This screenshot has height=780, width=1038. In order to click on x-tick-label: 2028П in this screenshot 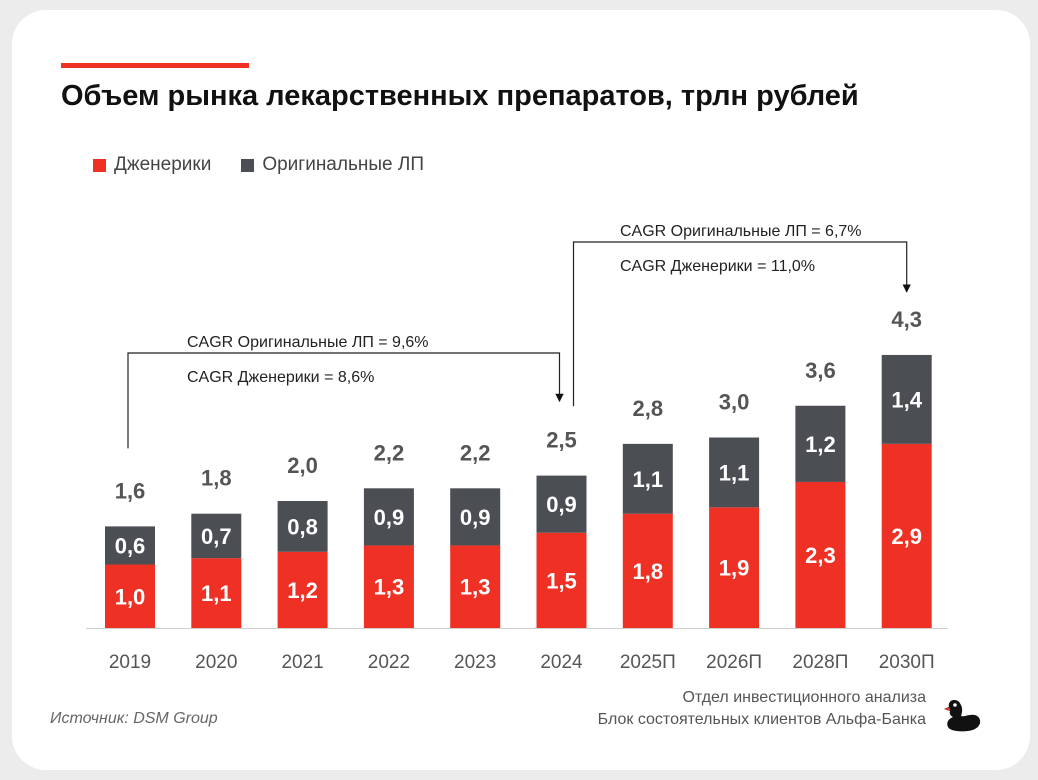, I will do `click(820, 662)`.